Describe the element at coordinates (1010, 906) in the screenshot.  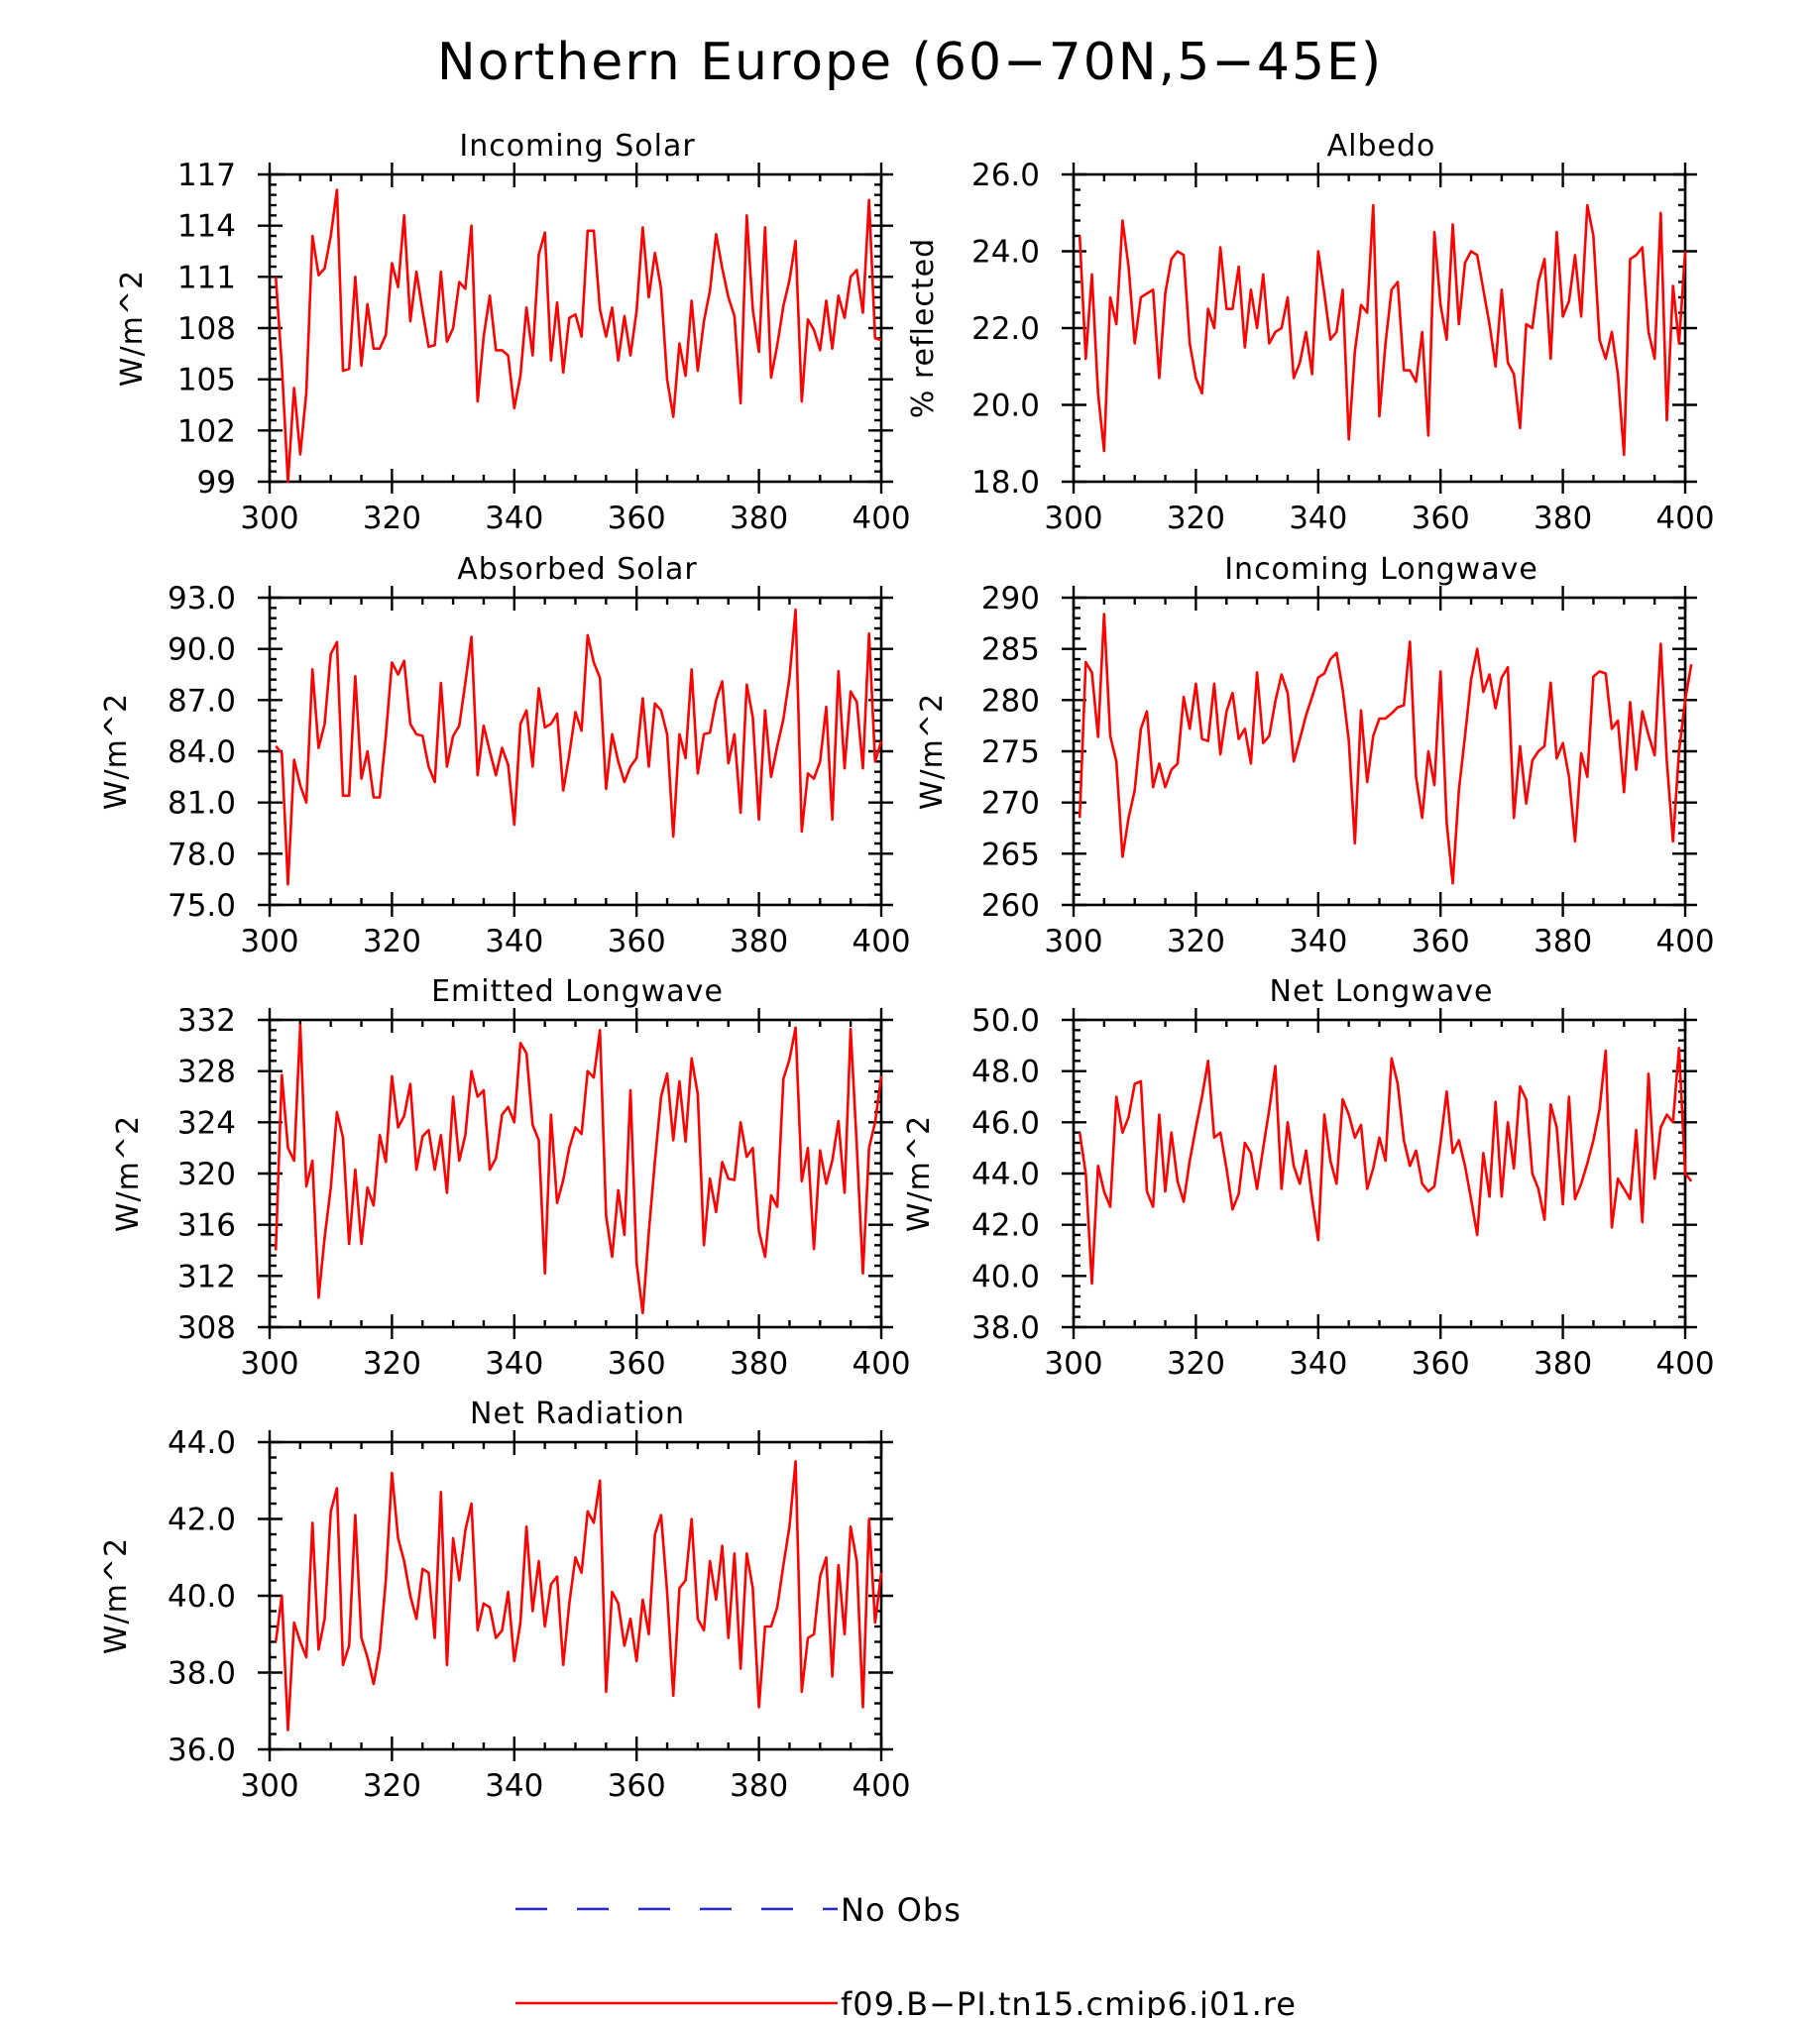
I see `y-tick-label: 260` at that location.